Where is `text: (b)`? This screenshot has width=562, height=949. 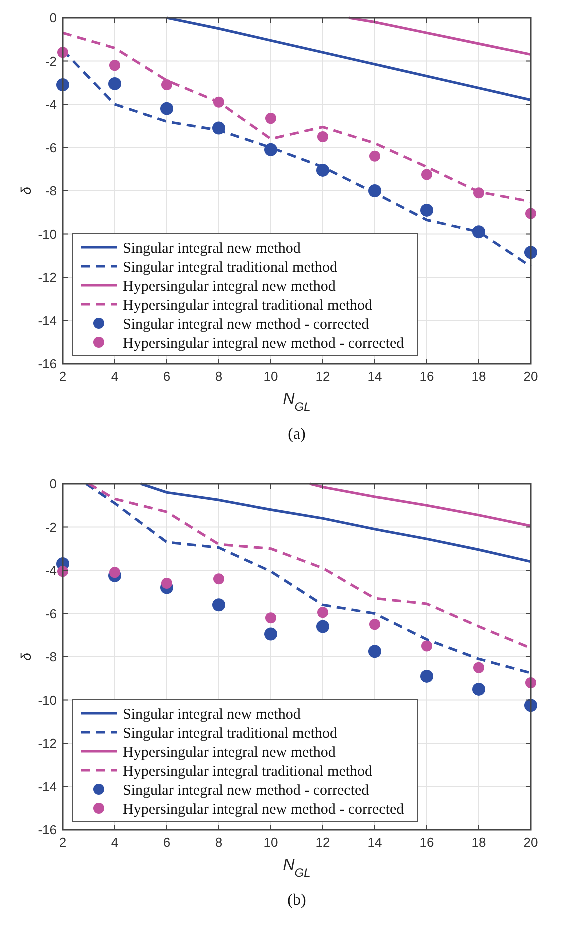
text: (b) is located at coordinates (297, 900).